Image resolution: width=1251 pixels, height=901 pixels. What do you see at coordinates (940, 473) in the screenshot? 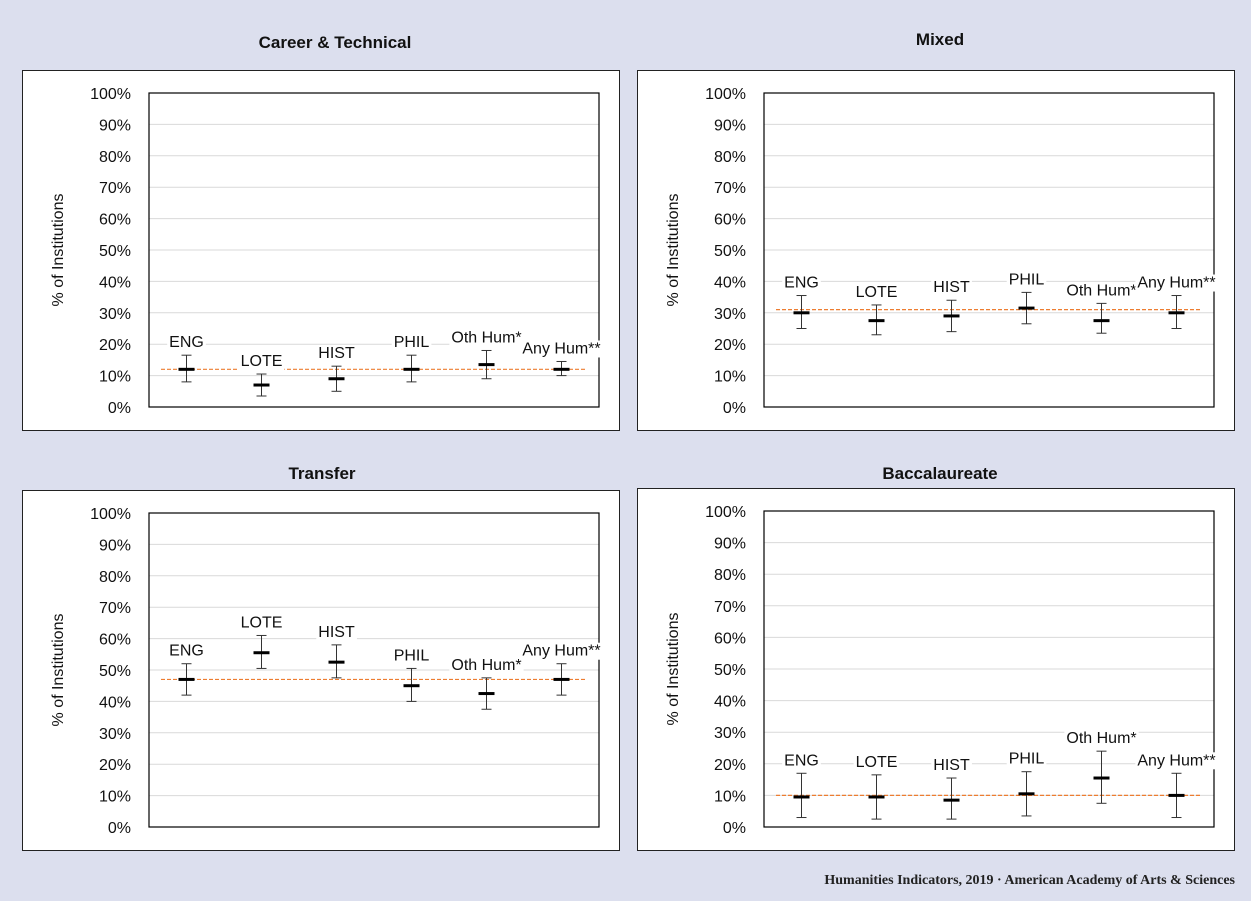
I see `chart-title-baccalaureate: Baccalaureate` at bounding box center [940, 473].